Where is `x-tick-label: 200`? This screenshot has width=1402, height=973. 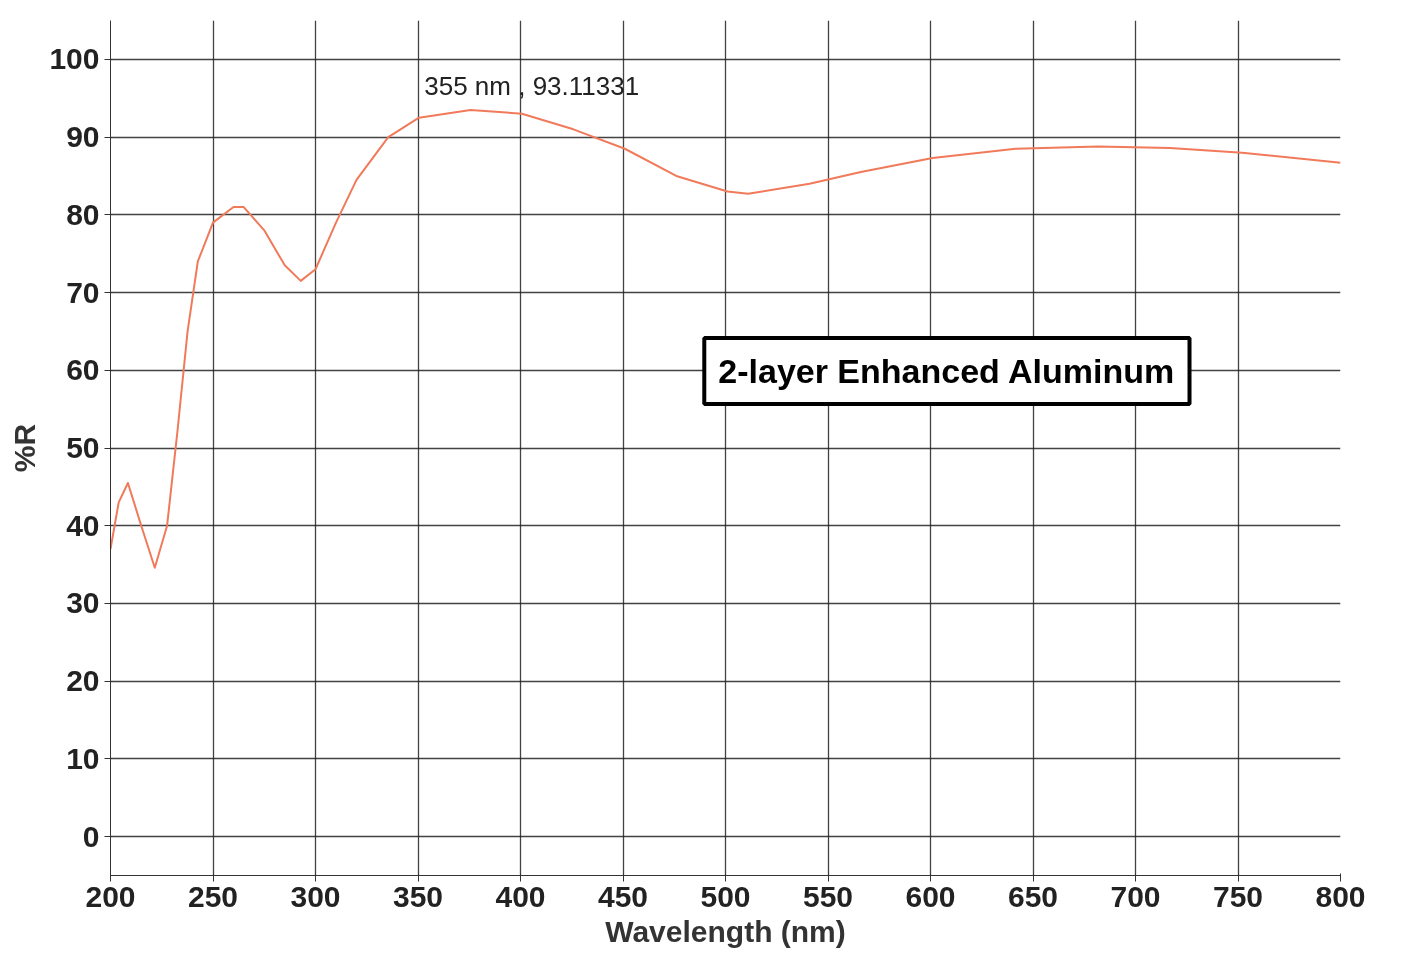
x-tick-label: 200 is located at coordinates (110, 896).